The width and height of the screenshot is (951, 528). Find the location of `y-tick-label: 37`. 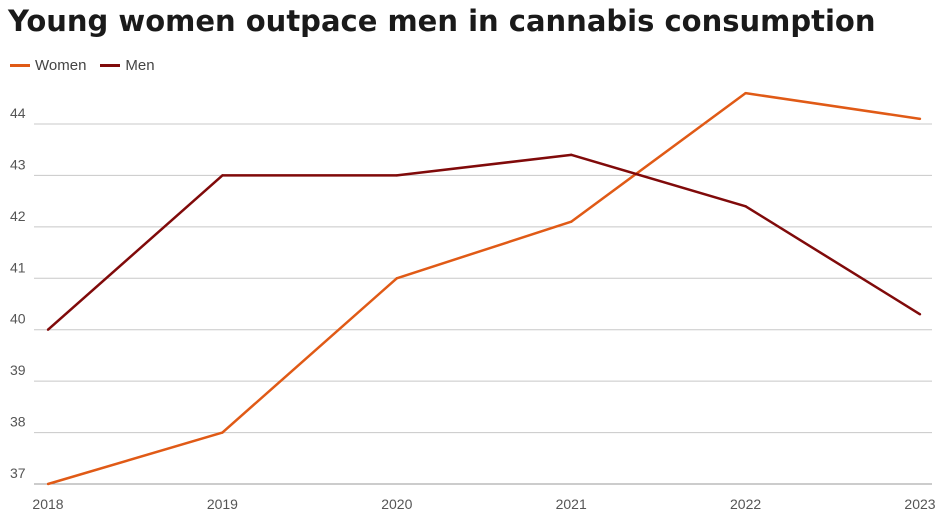

y-tick-label: 37 is located at coordinates (18, 473).